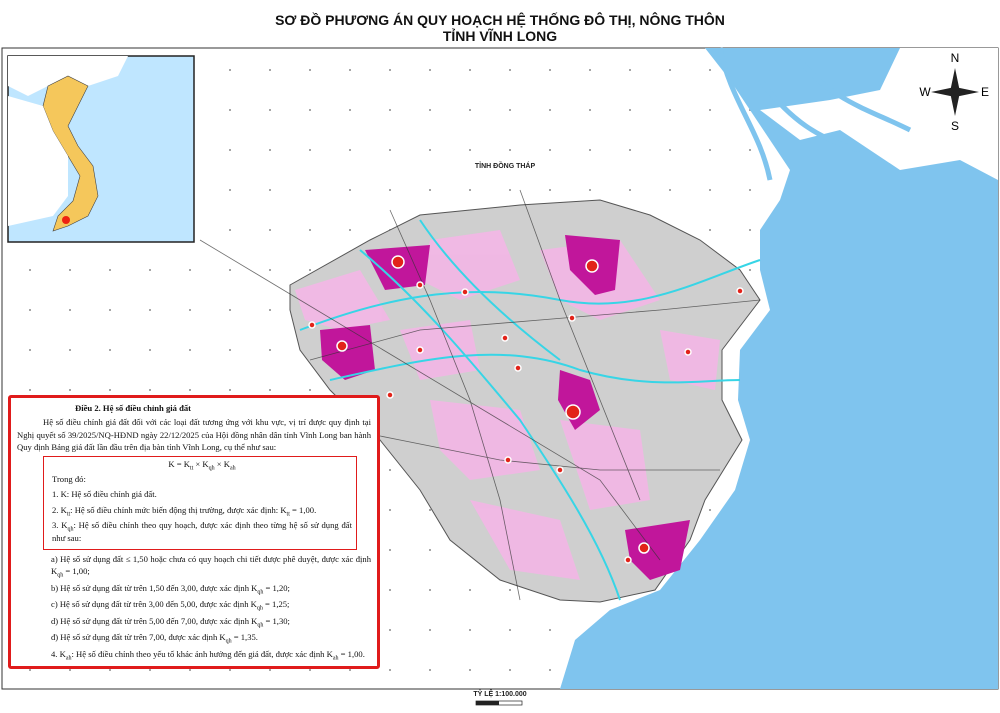 This screenshot has width=1000, height=713. I want to click on text-segment: 2. K, so click(59, 509).